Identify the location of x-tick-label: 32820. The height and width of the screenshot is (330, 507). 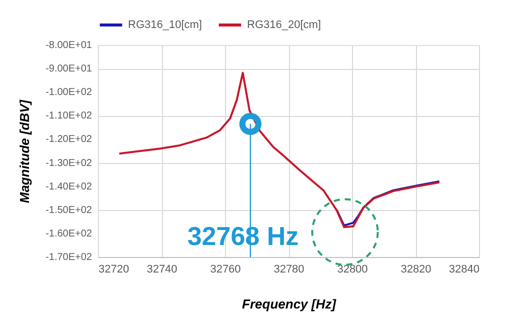
(416, 270).